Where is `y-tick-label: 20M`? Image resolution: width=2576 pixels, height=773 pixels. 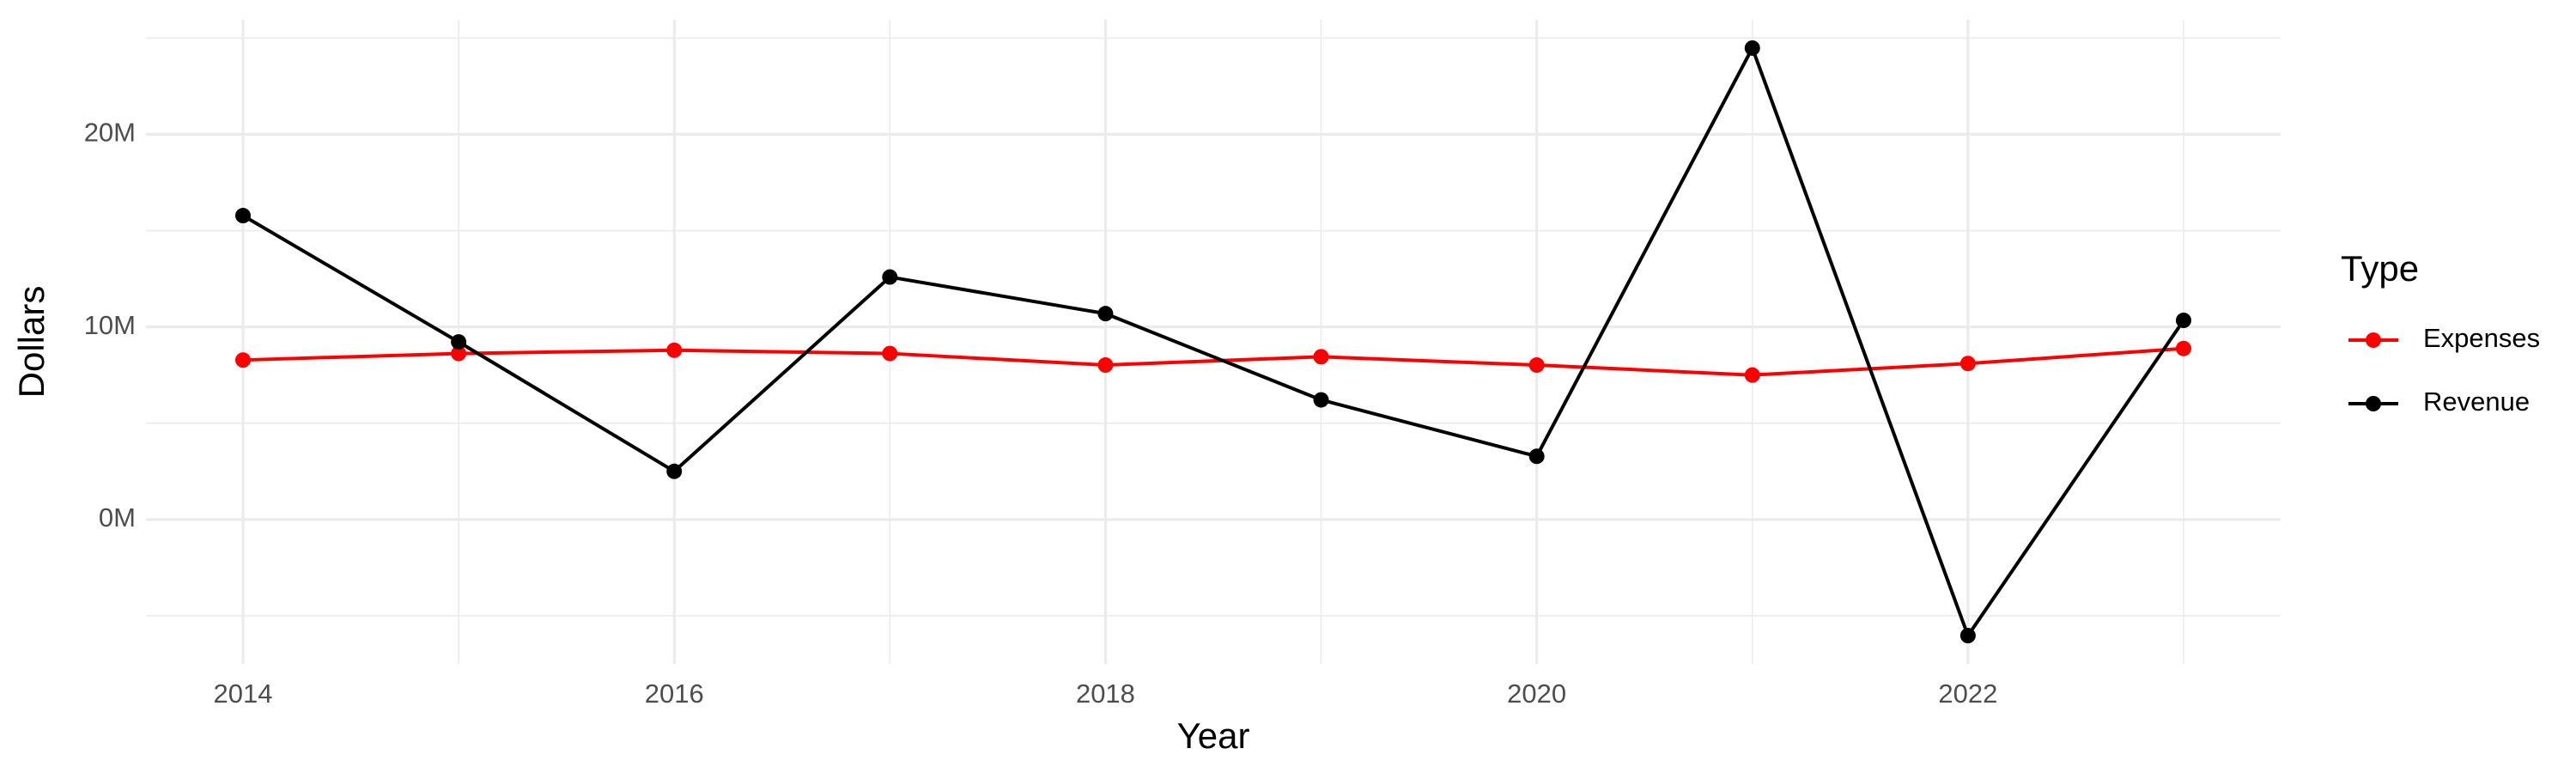
y-tick-label: 20M is located at coordinates (110, 133).